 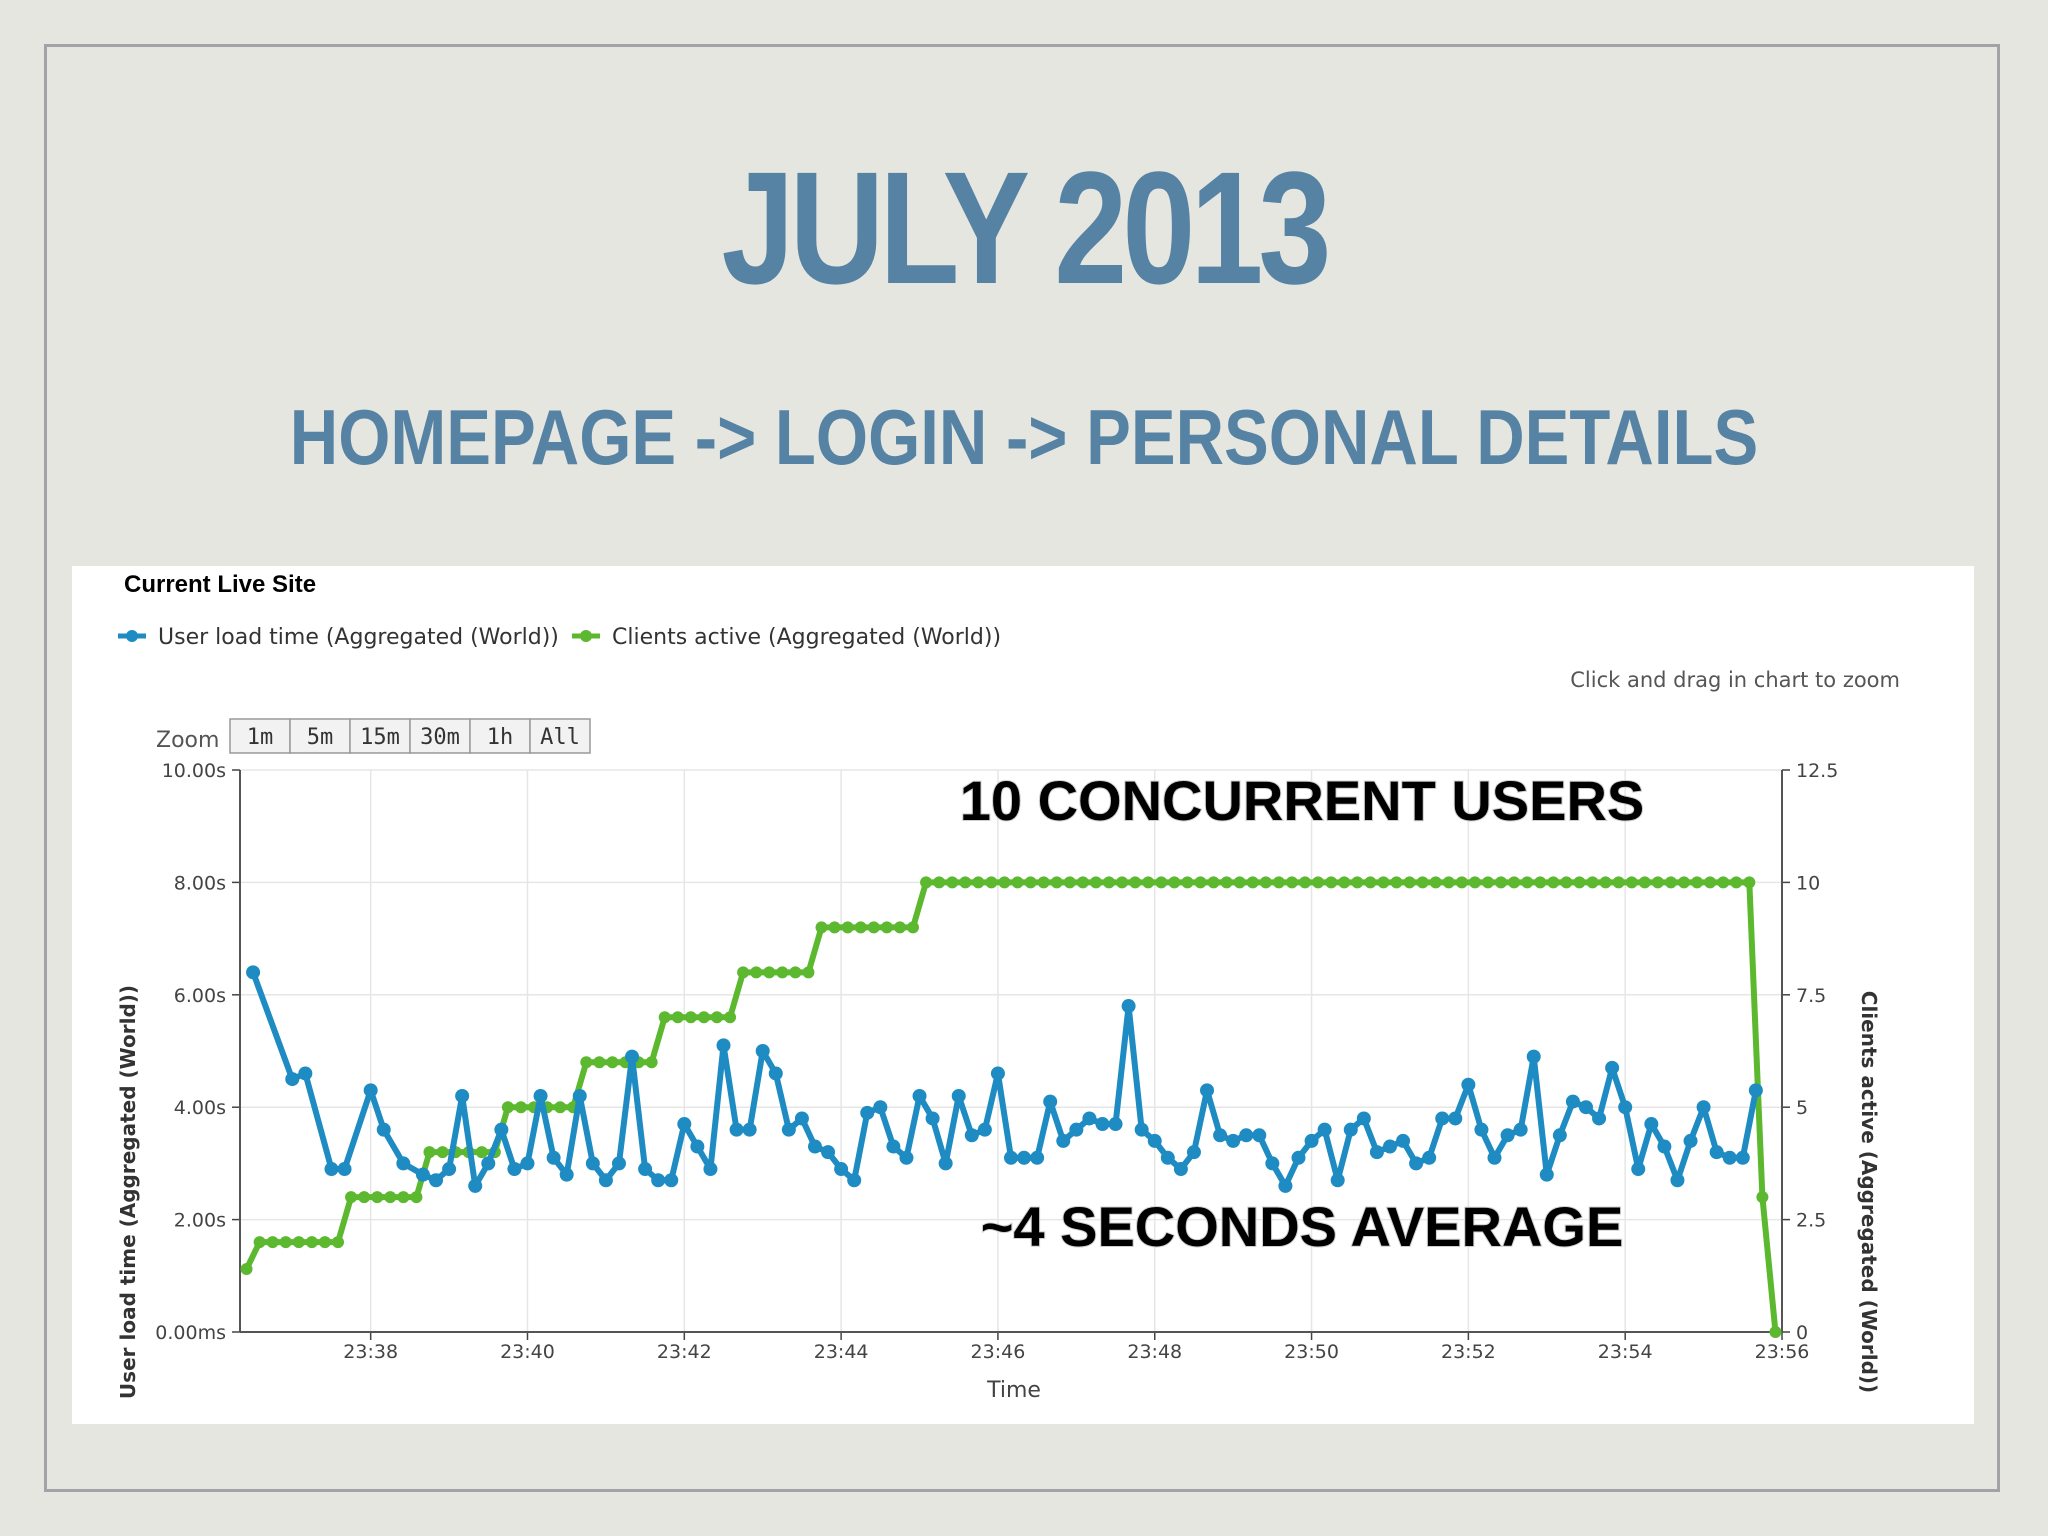 I want to click on zoom-button-1h: 1h, so click(x=500, y=736).